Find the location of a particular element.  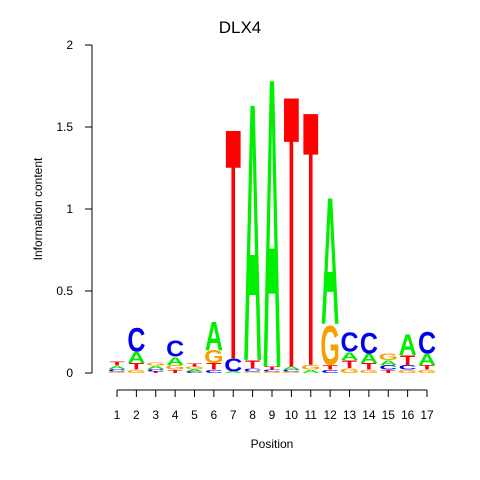

x-tick-label: 15 is located at coordinates (389, 415).